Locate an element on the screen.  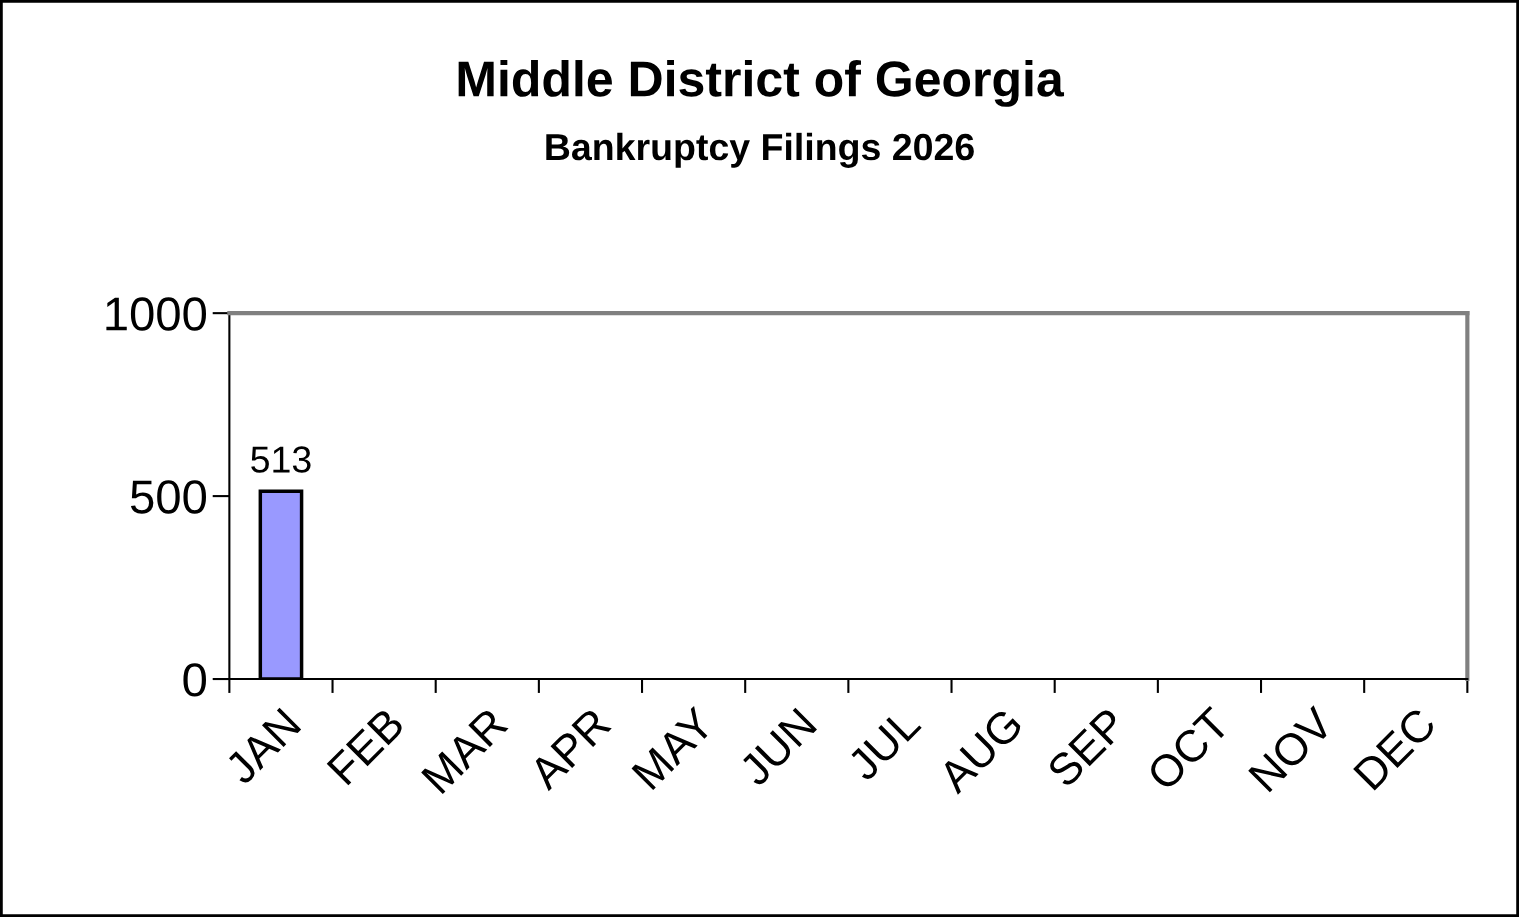
y-tick-label: 1000 is located at coordinates (156, 314).